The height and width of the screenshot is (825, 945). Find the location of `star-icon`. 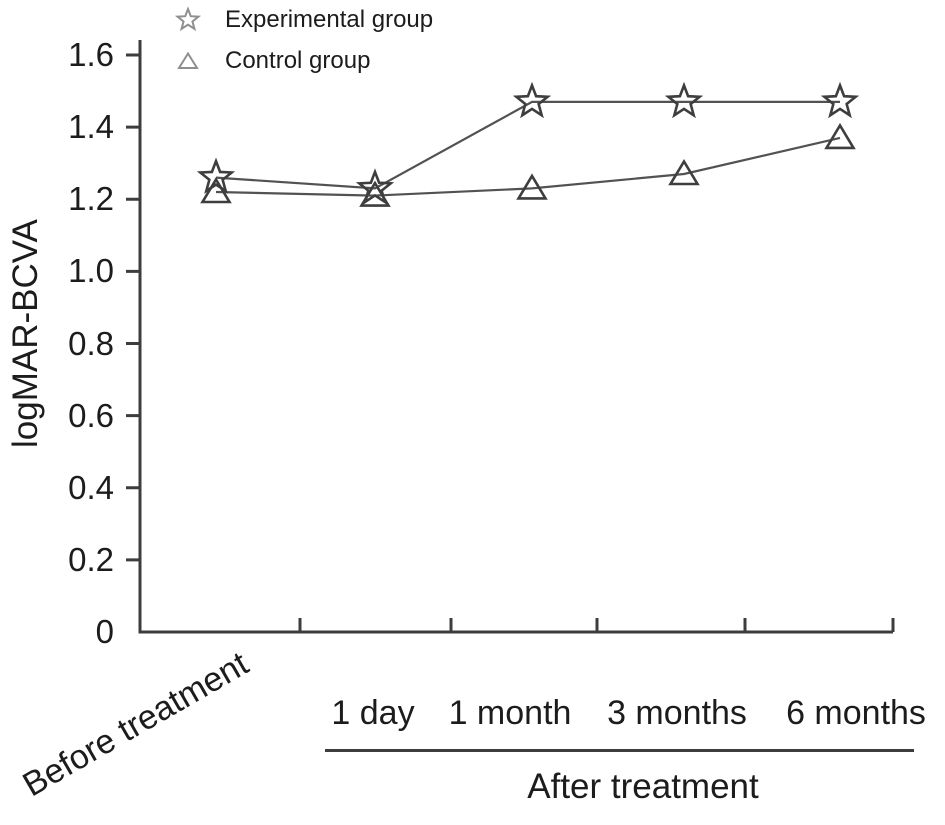

star-icon is located at coordinates (188, 19).